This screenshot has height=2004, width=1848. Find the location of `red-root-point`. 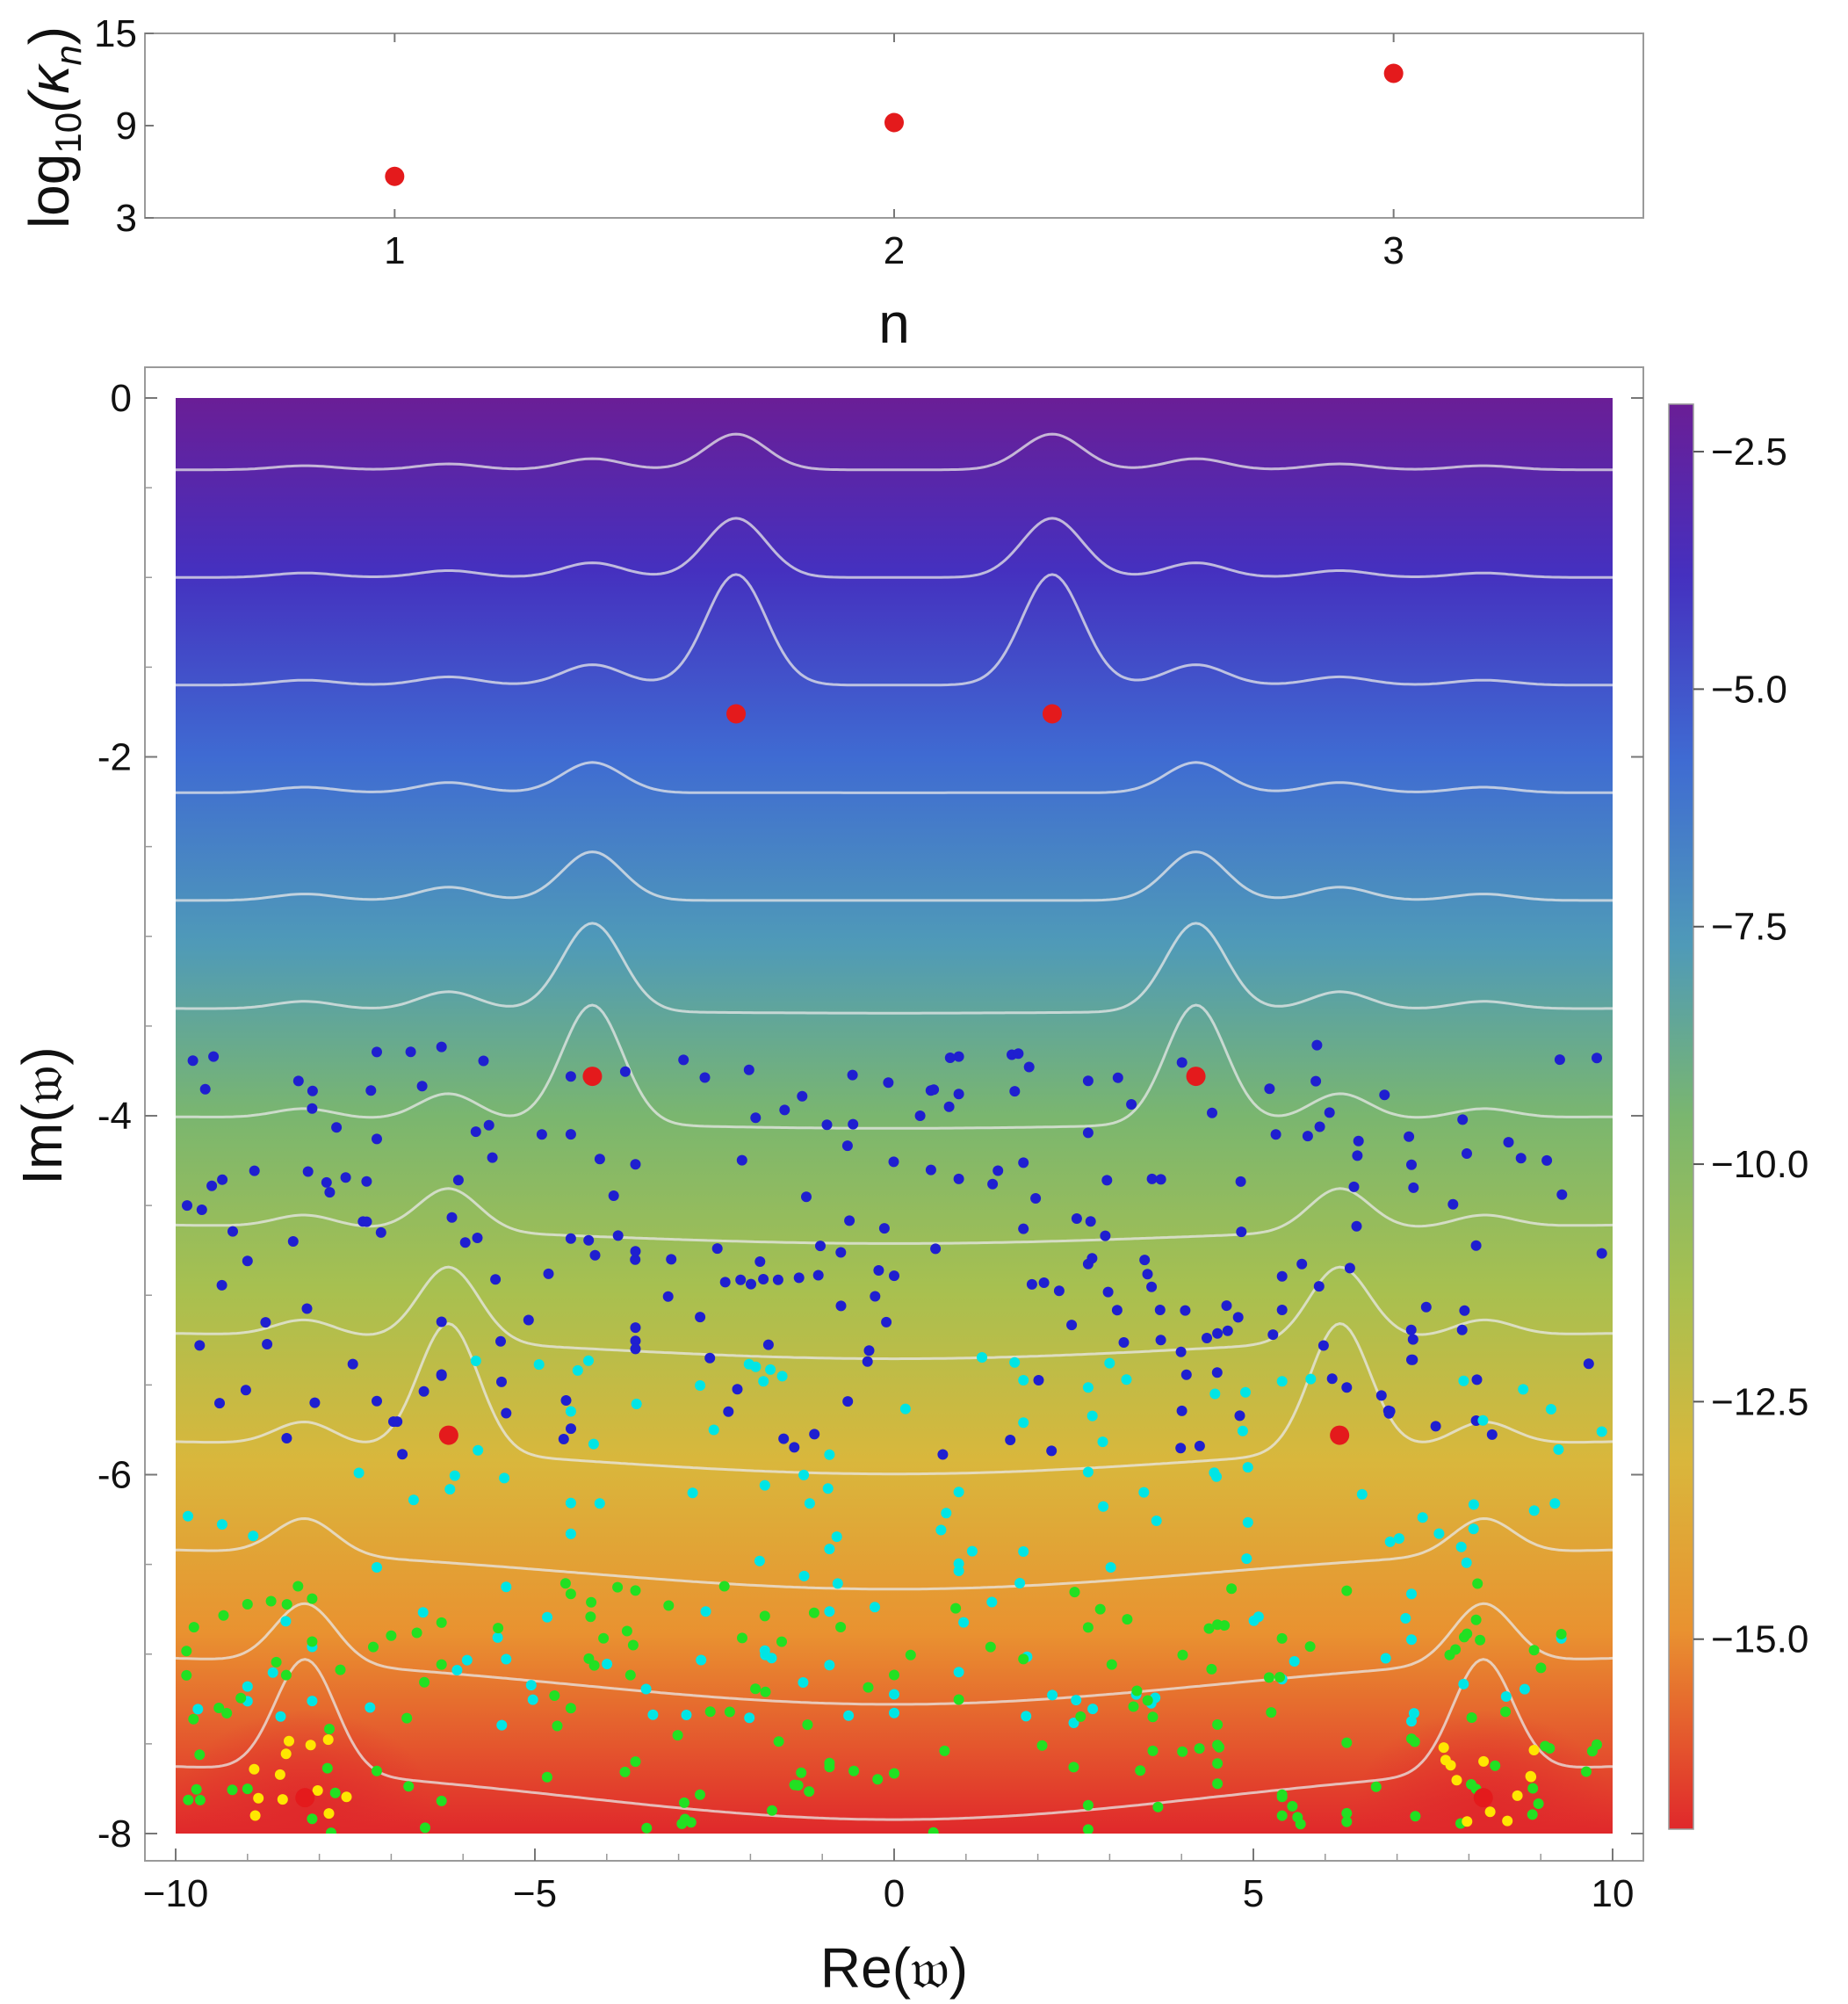

red-root-point is located at coordinates (448, 1435).